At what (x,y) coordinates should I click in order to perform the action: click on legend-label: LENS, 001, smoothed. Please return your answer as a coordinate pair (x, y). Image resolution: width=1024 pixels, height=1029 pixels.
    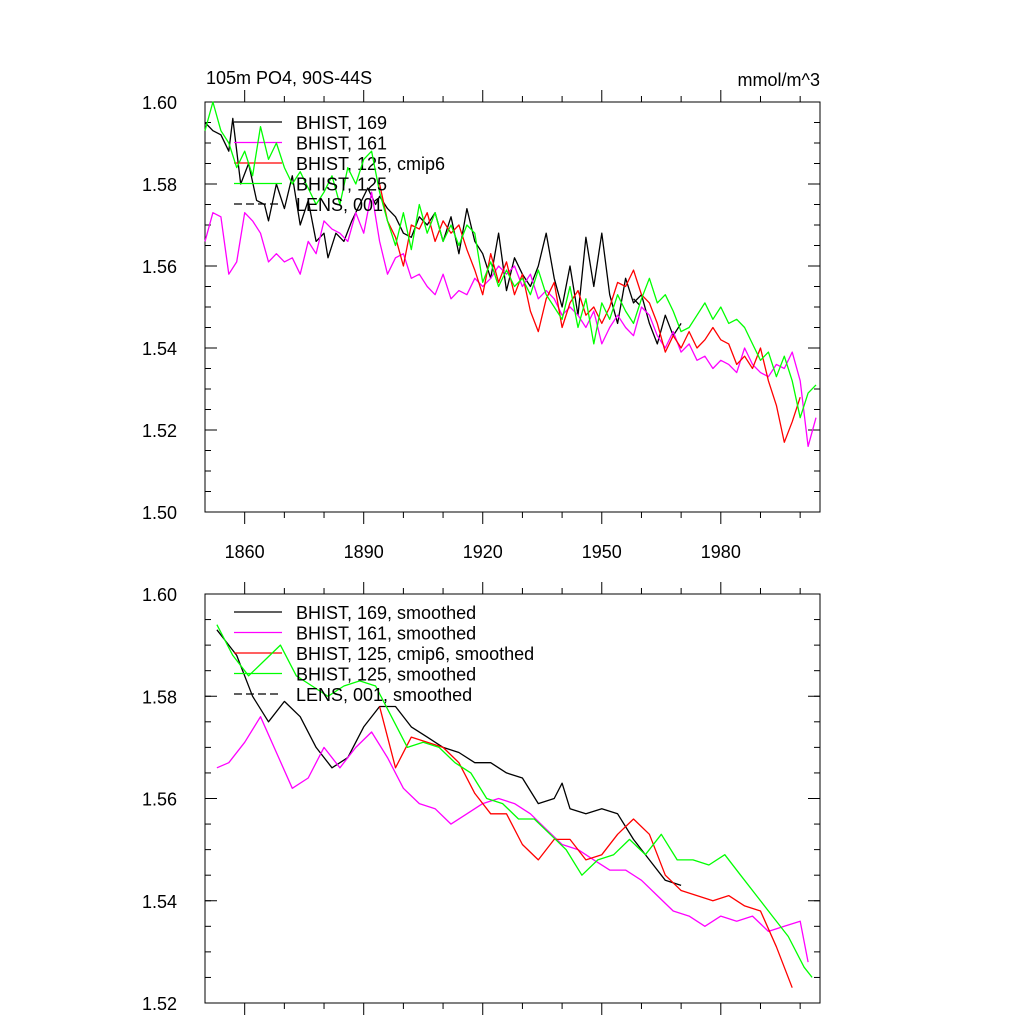
    Looking at the image, I should click on (384, 695).